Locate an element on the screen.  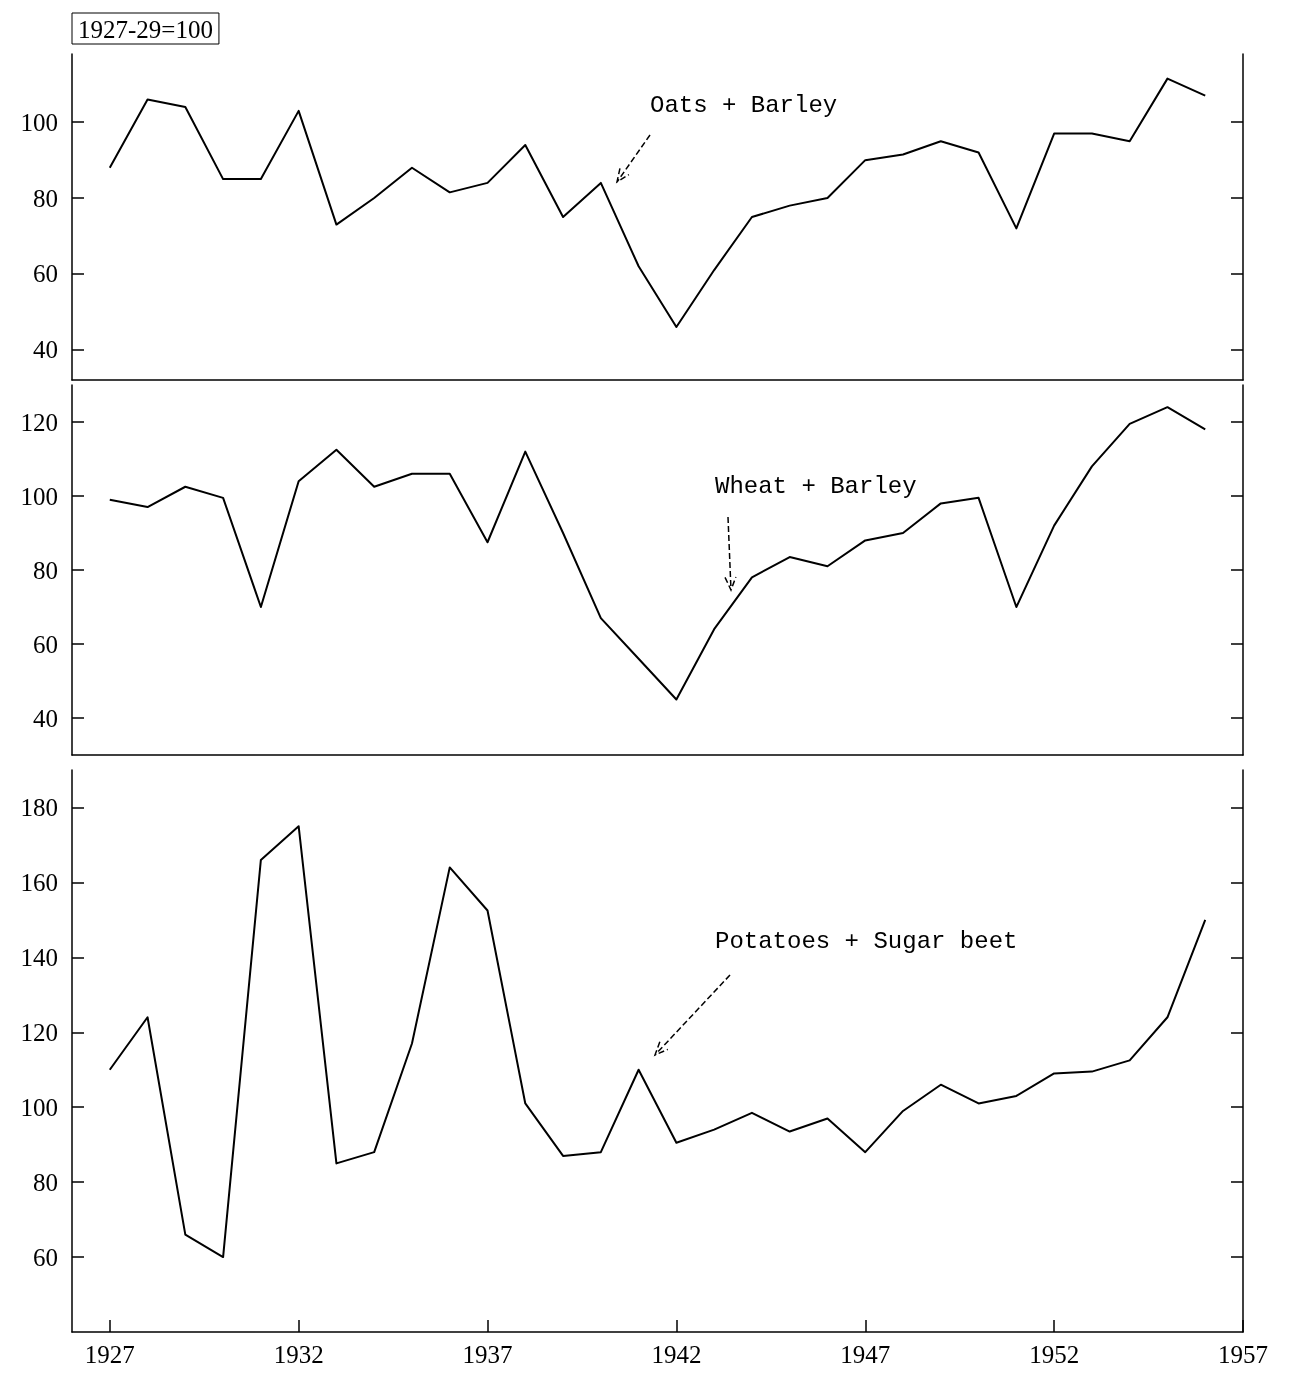
y-tick-label: 160 is located at coordinates (39, 882).